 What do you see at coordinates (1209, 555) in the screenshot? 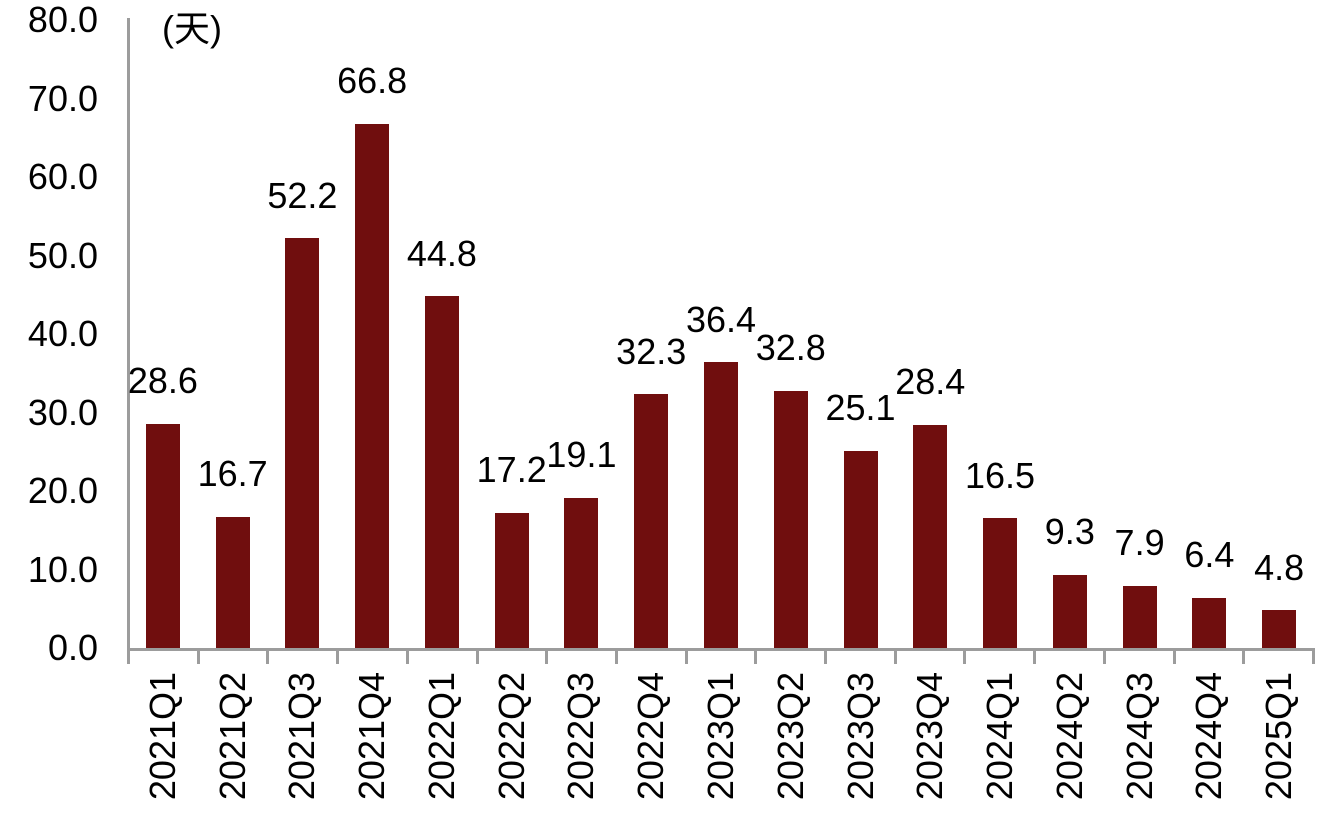
I see `bar-value-label: 6.4` at bounding box center [1209, 555].